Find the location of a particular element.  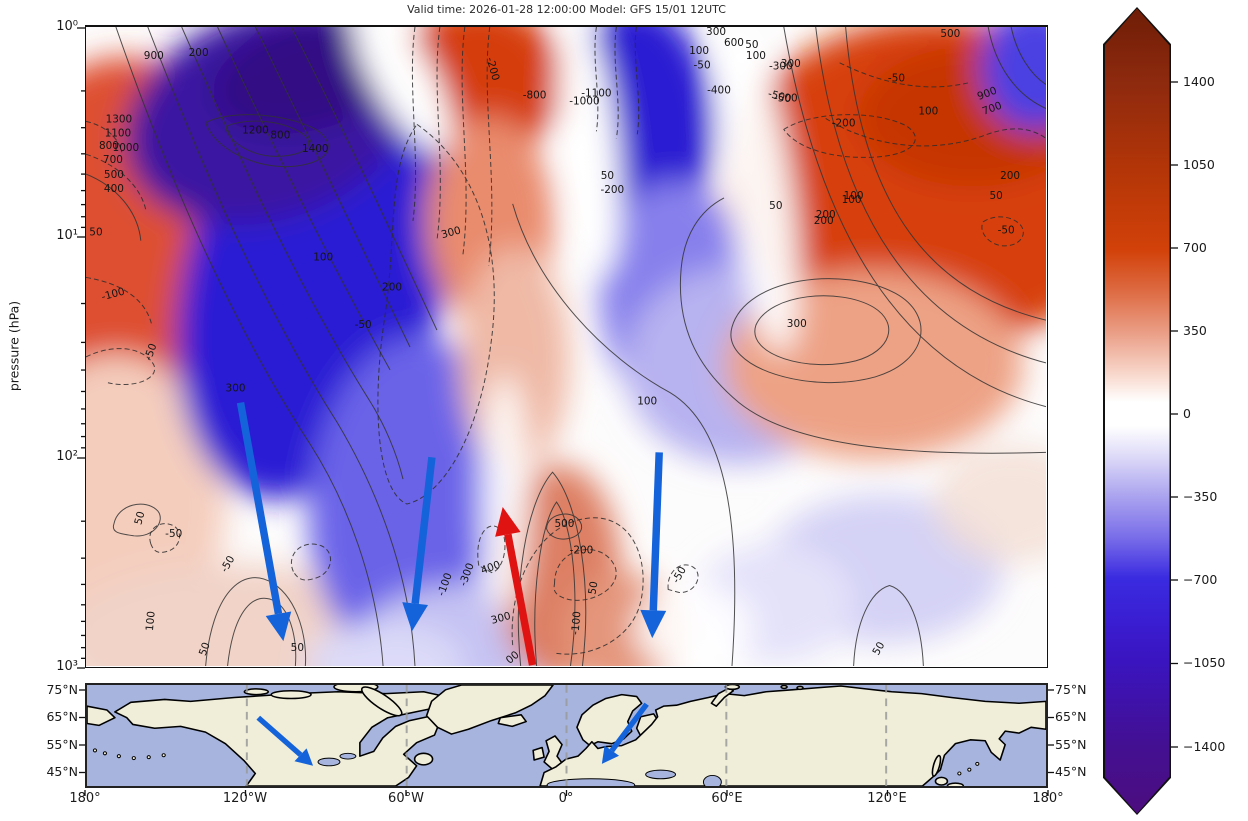

contour-label: -1100 is located at coordinates (596, 94).